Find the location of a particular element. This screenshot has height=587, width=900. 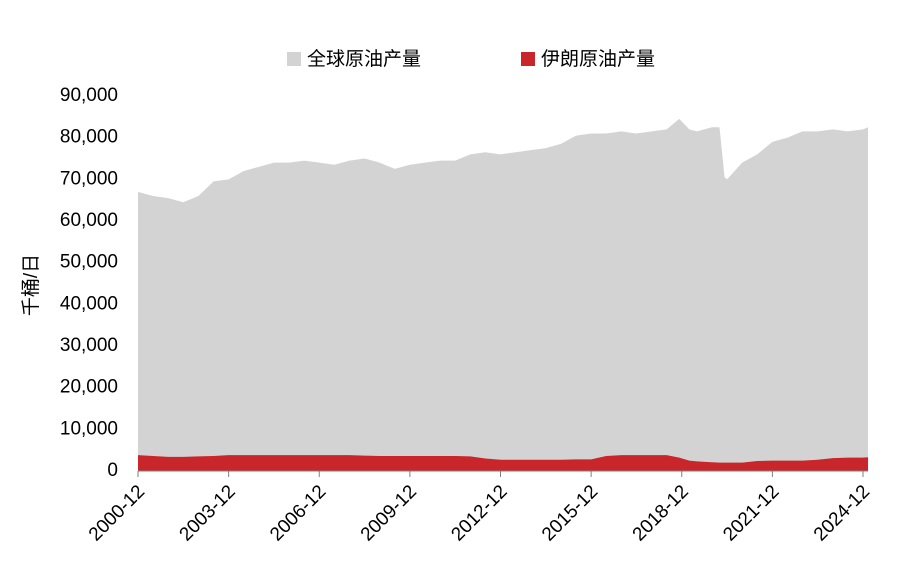

legend-label: 全球原油产量 is located at coordinates (364, 59).